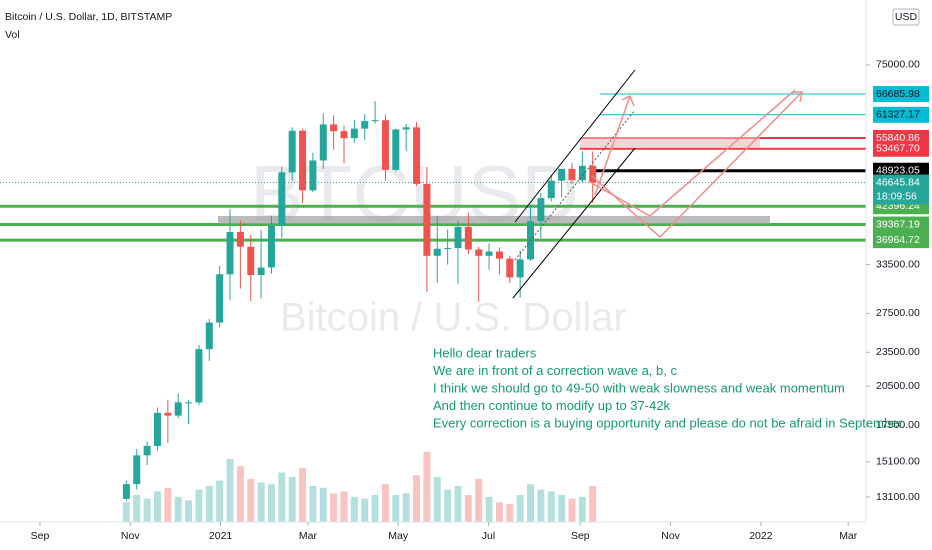 This screenshot has width=932, height=550. What do you see at coordinates (898, 224) in the screenshot?
I see `level-label: 39367.19` at bounding box center [898, 224].